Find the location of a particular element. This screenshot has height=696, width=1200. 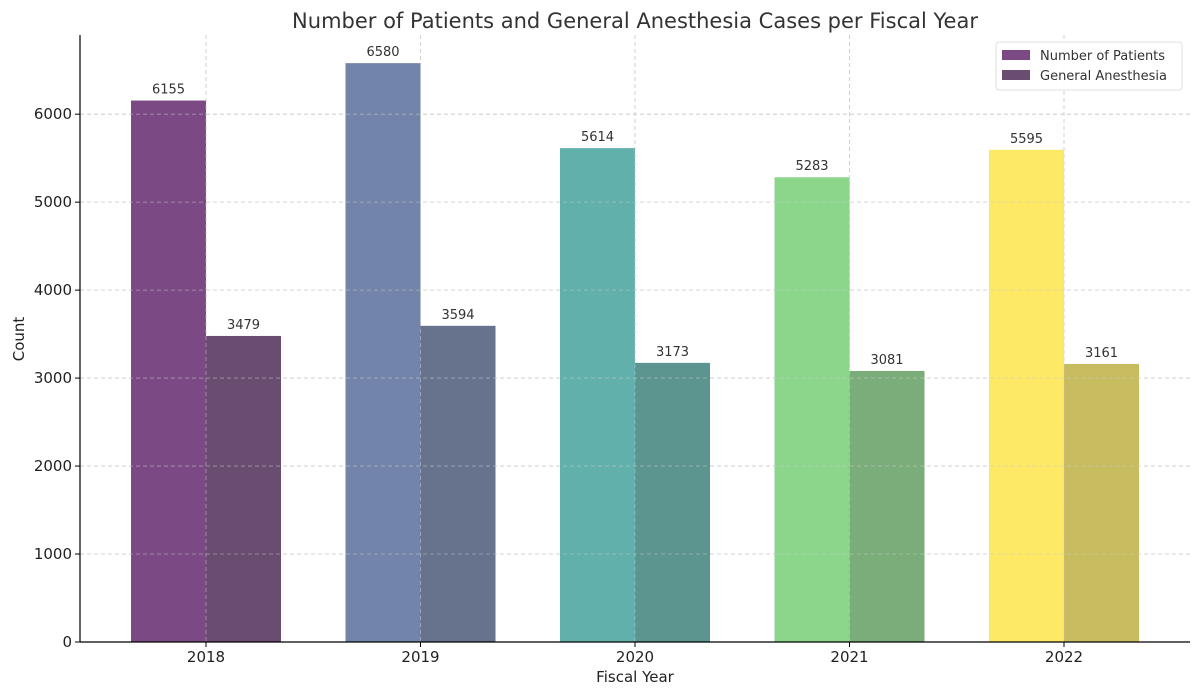

y-tick-label: 3000 is located at coordinates (53, 378).